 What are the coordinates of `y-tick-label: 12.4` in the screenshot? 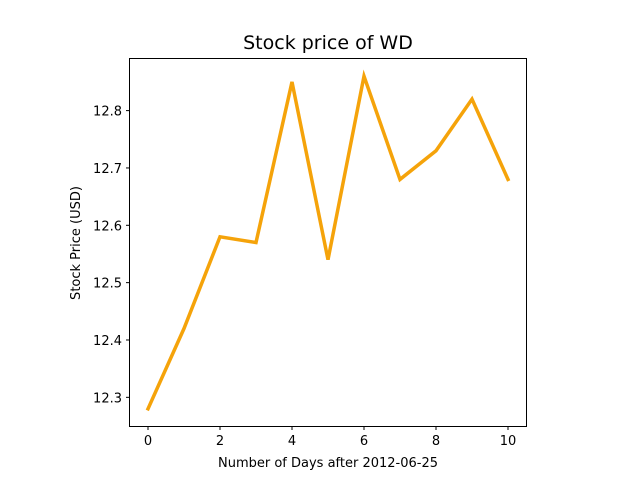 It's located at (107, 341).